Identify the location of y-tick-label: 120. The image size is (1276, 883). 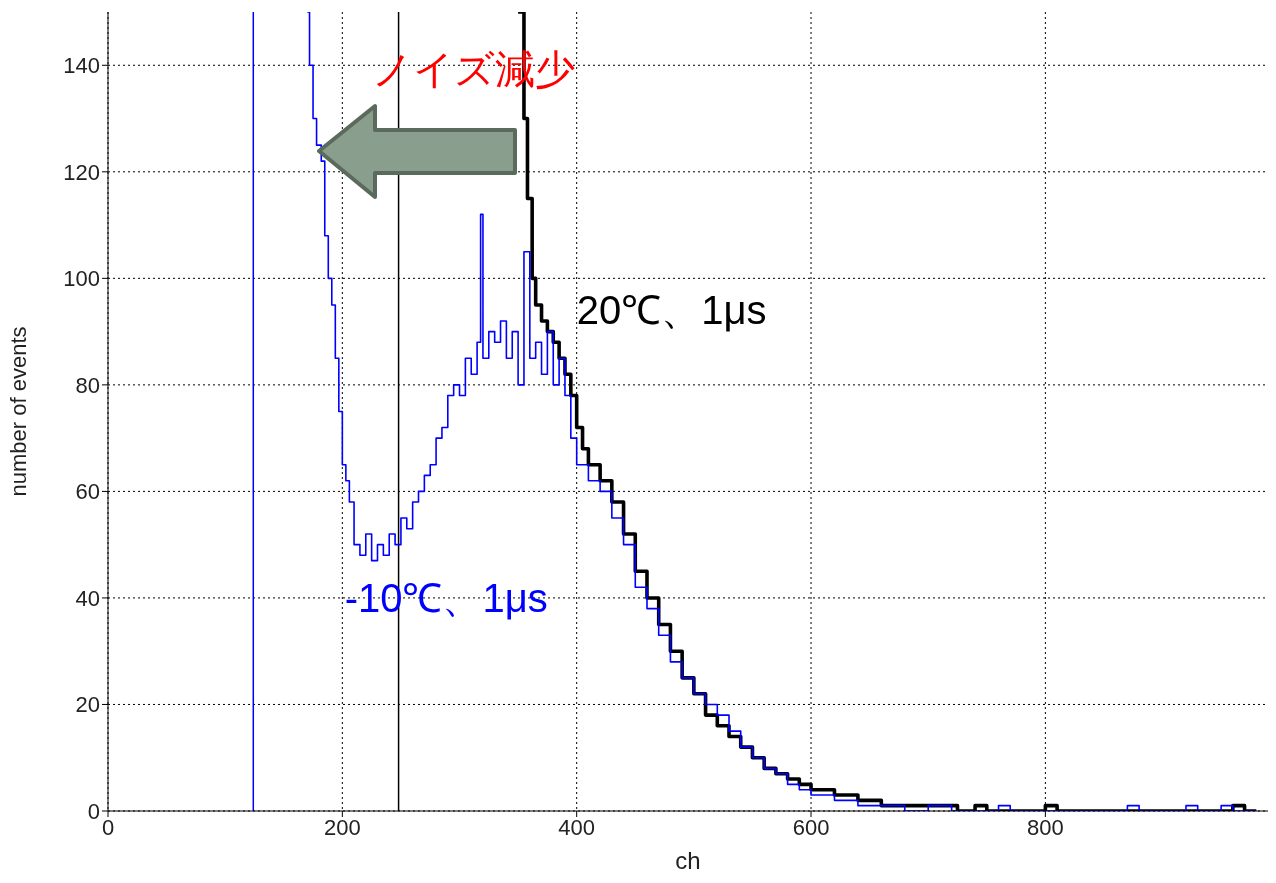
(81, 172).